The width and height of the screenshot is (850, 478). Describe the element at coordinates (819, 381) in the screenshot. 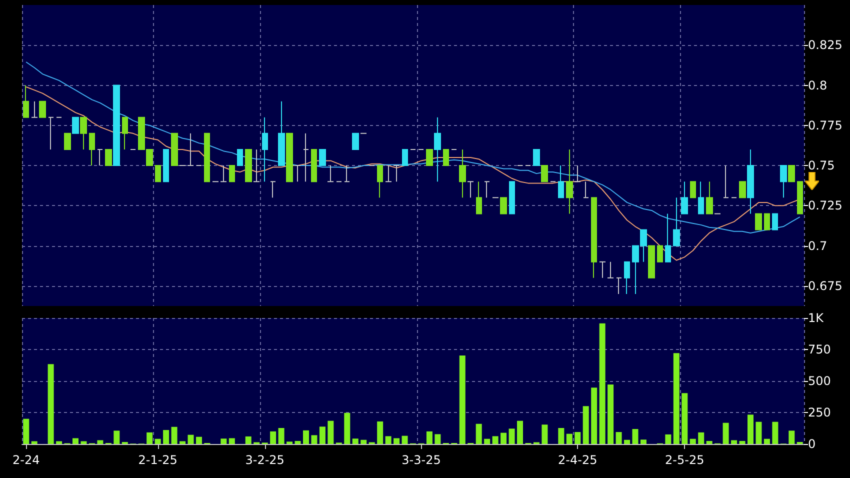

I see `y-tick-label: 500` at that location.